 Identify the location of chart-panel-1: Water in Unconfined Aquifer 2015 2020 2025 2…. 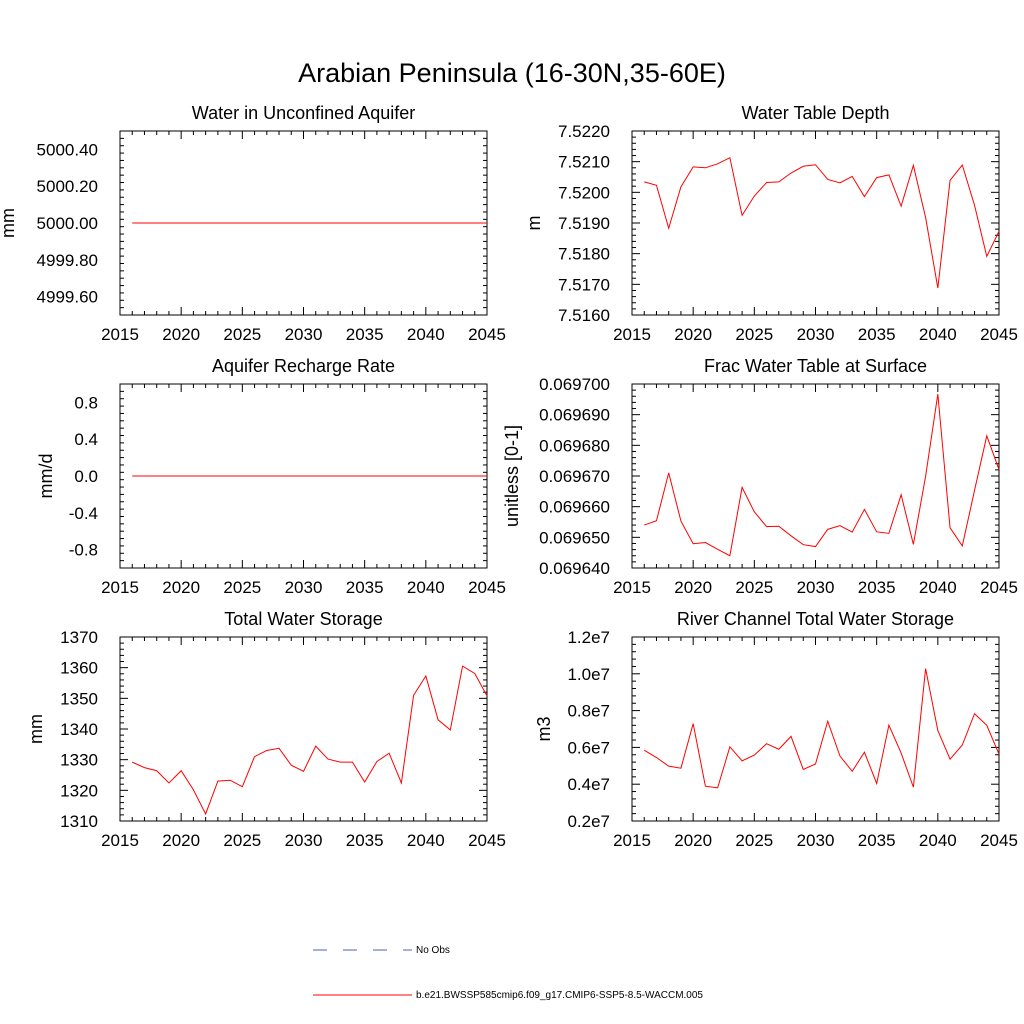
(253, 223).